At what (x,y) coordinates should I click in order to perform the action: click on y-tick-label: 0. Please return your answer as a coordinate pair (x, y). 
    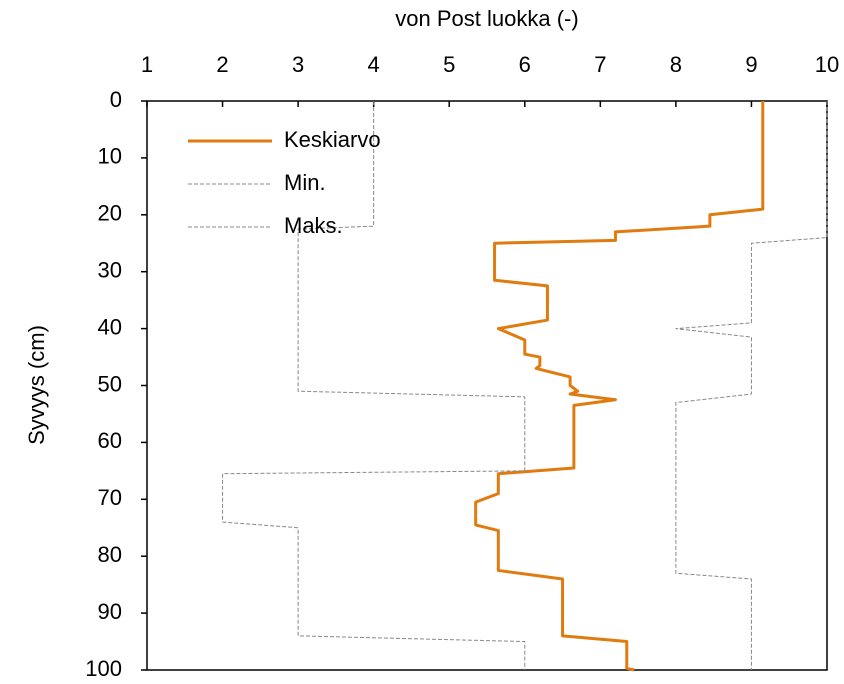
    Looking at the image, I should click on (116, 99).